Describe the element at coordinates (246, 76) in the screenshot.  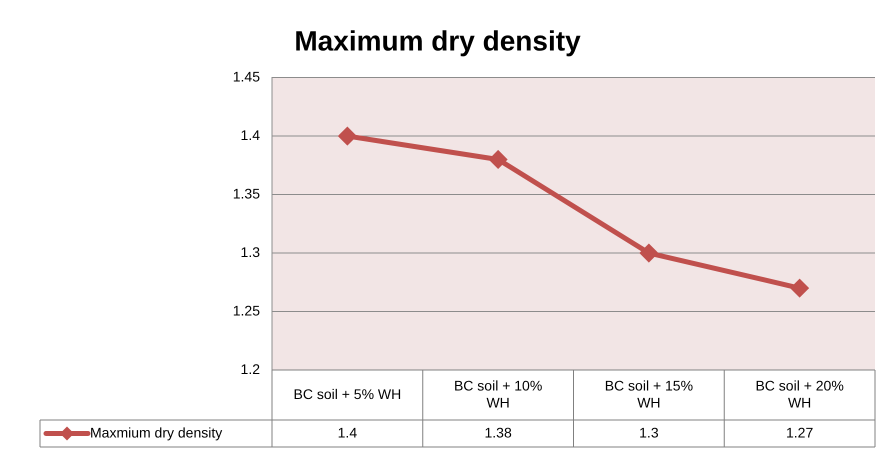
I see `y-tick-label: 1.45` at that location.